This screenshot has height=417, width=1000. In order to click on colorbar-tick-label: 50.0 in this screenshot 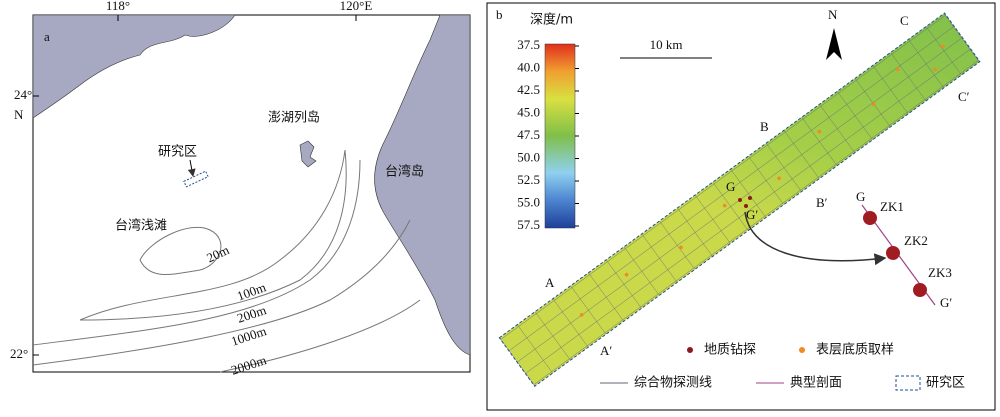, I will do `click(528, 156)`.